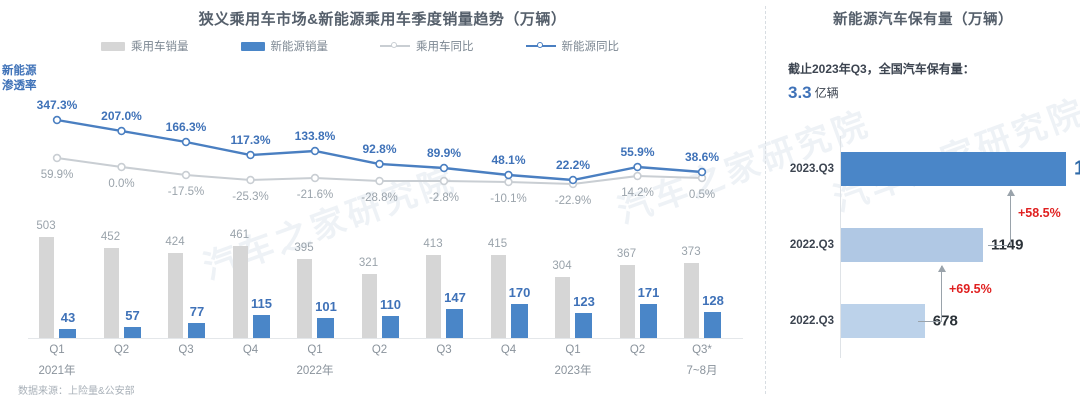 The width and height of the screenshot is (1080, 405). Describe the element at coordinates (360, 46) in the screenshot. I see `chart-legend: 乘用车销量 新能源销量 乘用车同比 新能源同比` at that location.